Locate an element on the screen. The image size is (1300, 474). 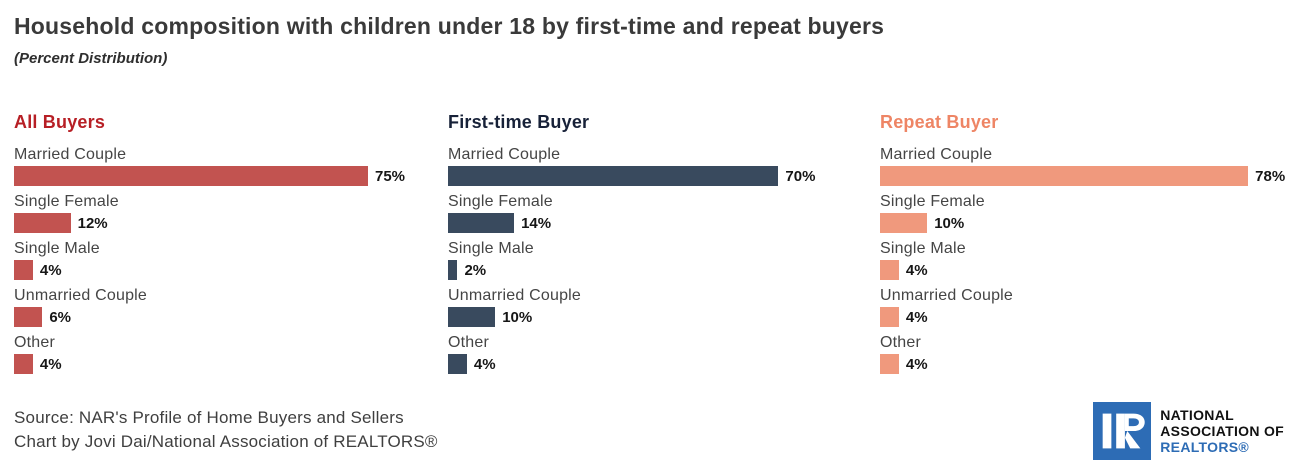
bar-track: 14% is located at coordinates (664, 223).